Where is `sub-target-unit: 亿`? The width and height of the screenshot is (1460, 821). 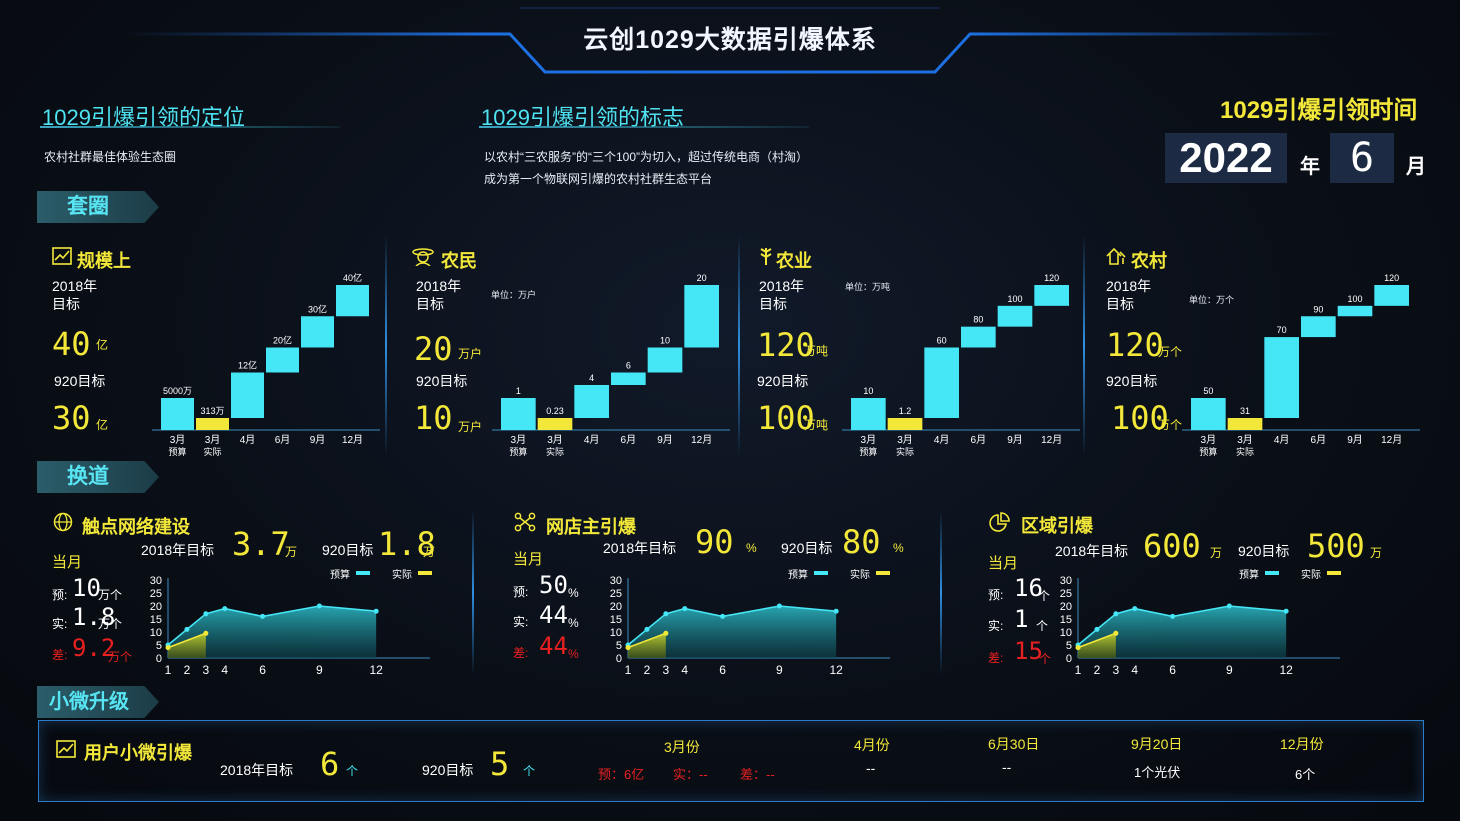 sub-target-unit: 亿 is located at coordinates (102, 425).